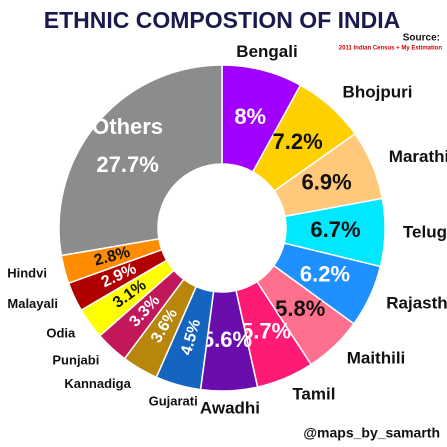  I want to click on category-label: Malayali, so click(32, 303).